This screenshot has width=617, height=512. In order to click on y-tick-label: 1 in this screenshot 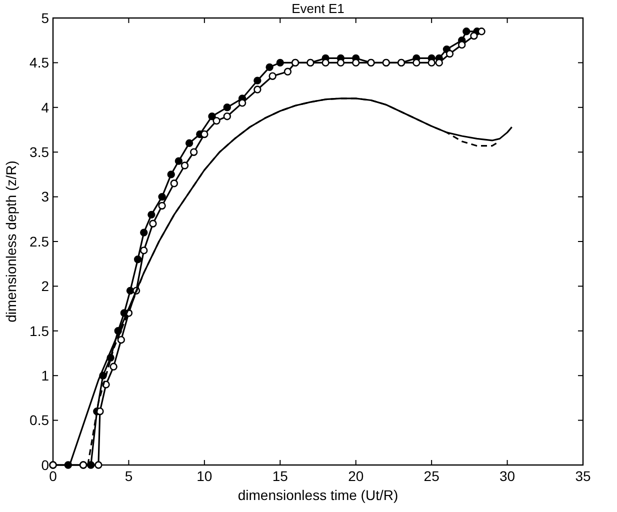, I will do `click(45, 376)`.